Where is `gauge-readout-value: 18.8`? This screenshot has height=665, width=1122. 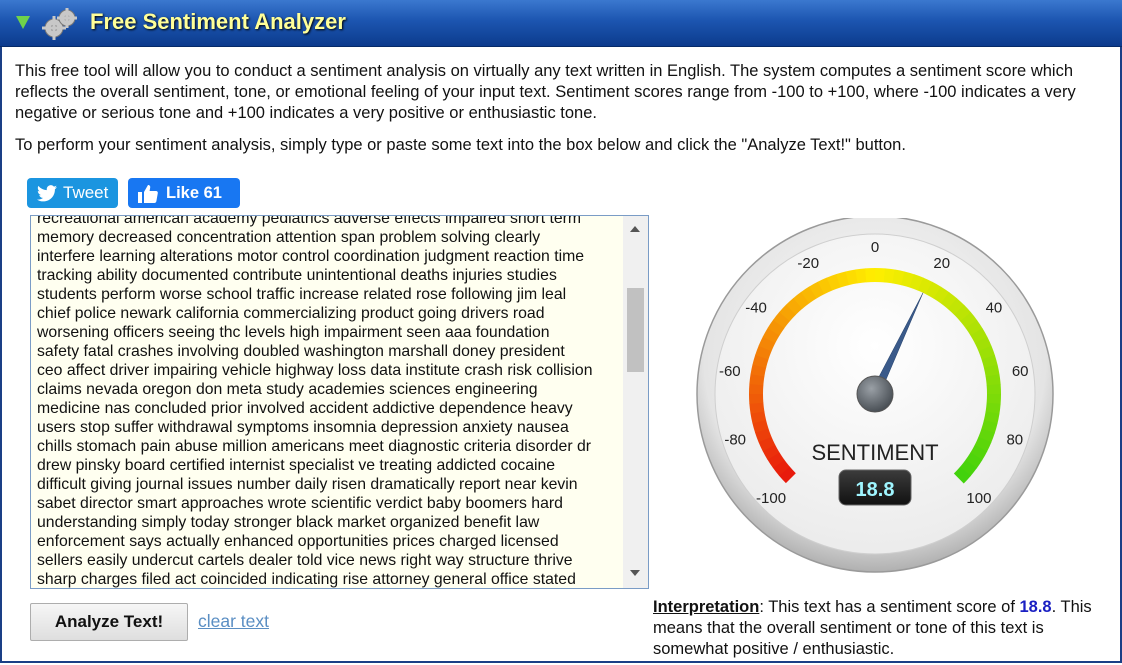 gauge-readout-value: 18.8 is located at coordinates (875, 490).